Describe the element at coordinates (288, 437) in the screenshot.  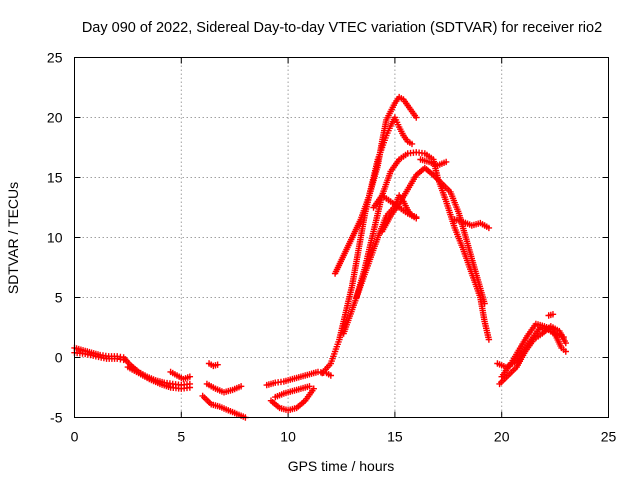
I see `x-tick-label: 10` at that location.